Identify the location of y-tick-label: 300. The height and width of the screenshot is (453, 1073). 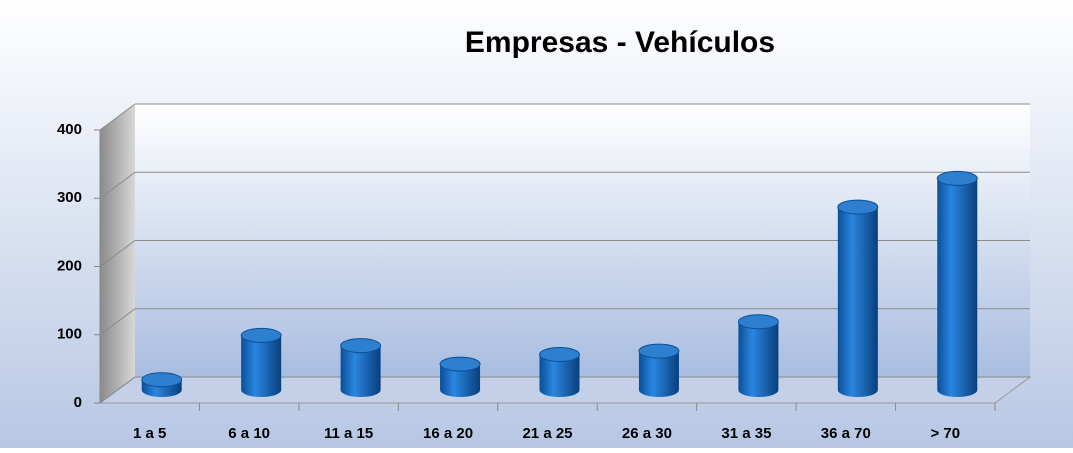
(69, 197).